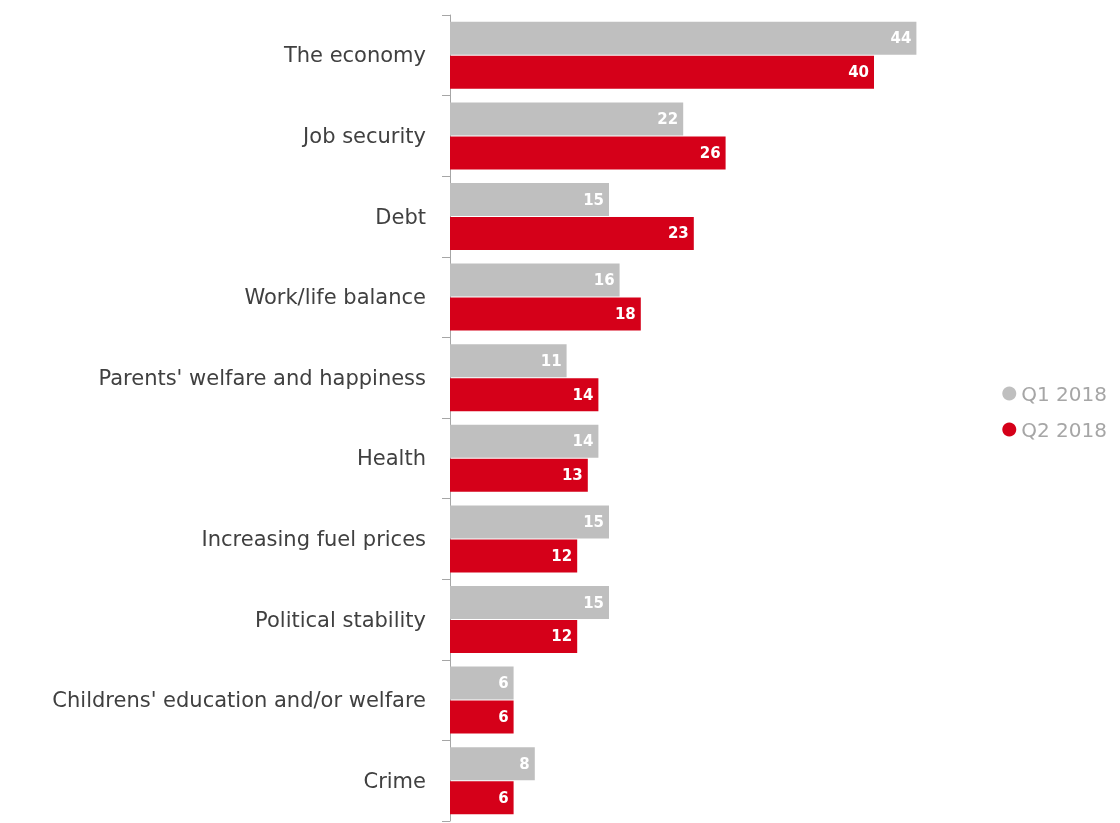 This screenshot has height=823, width=1120. Describe the element at coordinates (858, 72) in the screenshot. I see `data-label: 40` at that location.